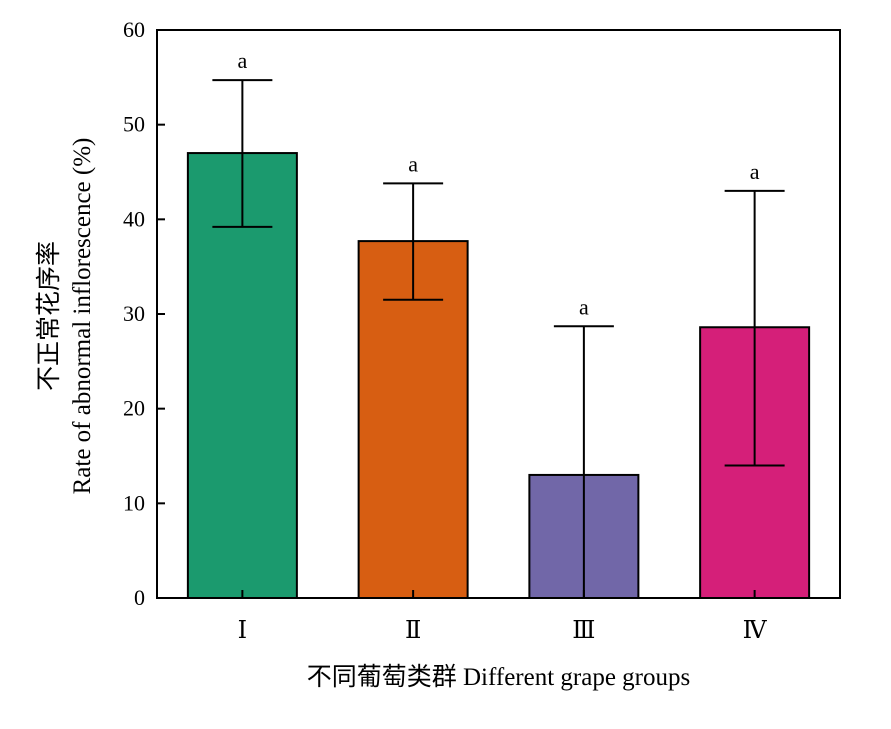  I want to click on y-tick-label-5: 50, so click(134, 124).